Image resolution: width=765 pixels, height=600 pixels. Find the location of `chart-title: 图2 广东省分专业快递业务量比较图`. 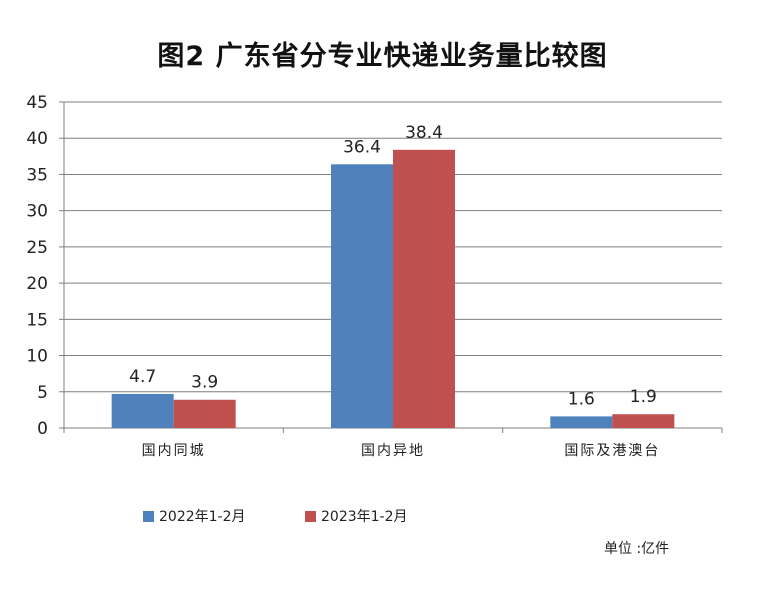

chart-title: 图2 广东省分专业快递业务量比较图 is located at coordinates (382, 56).